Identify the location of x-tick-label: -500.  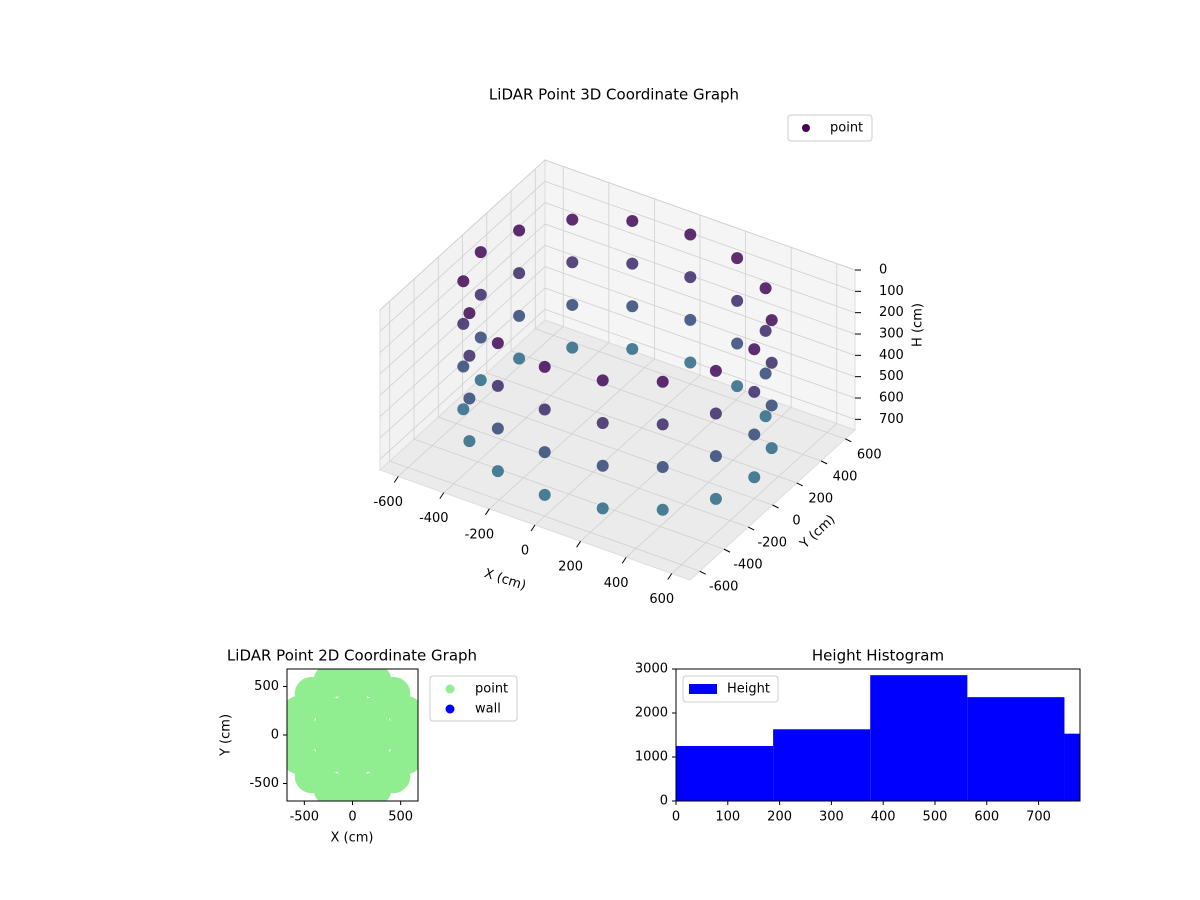
(305, 817).